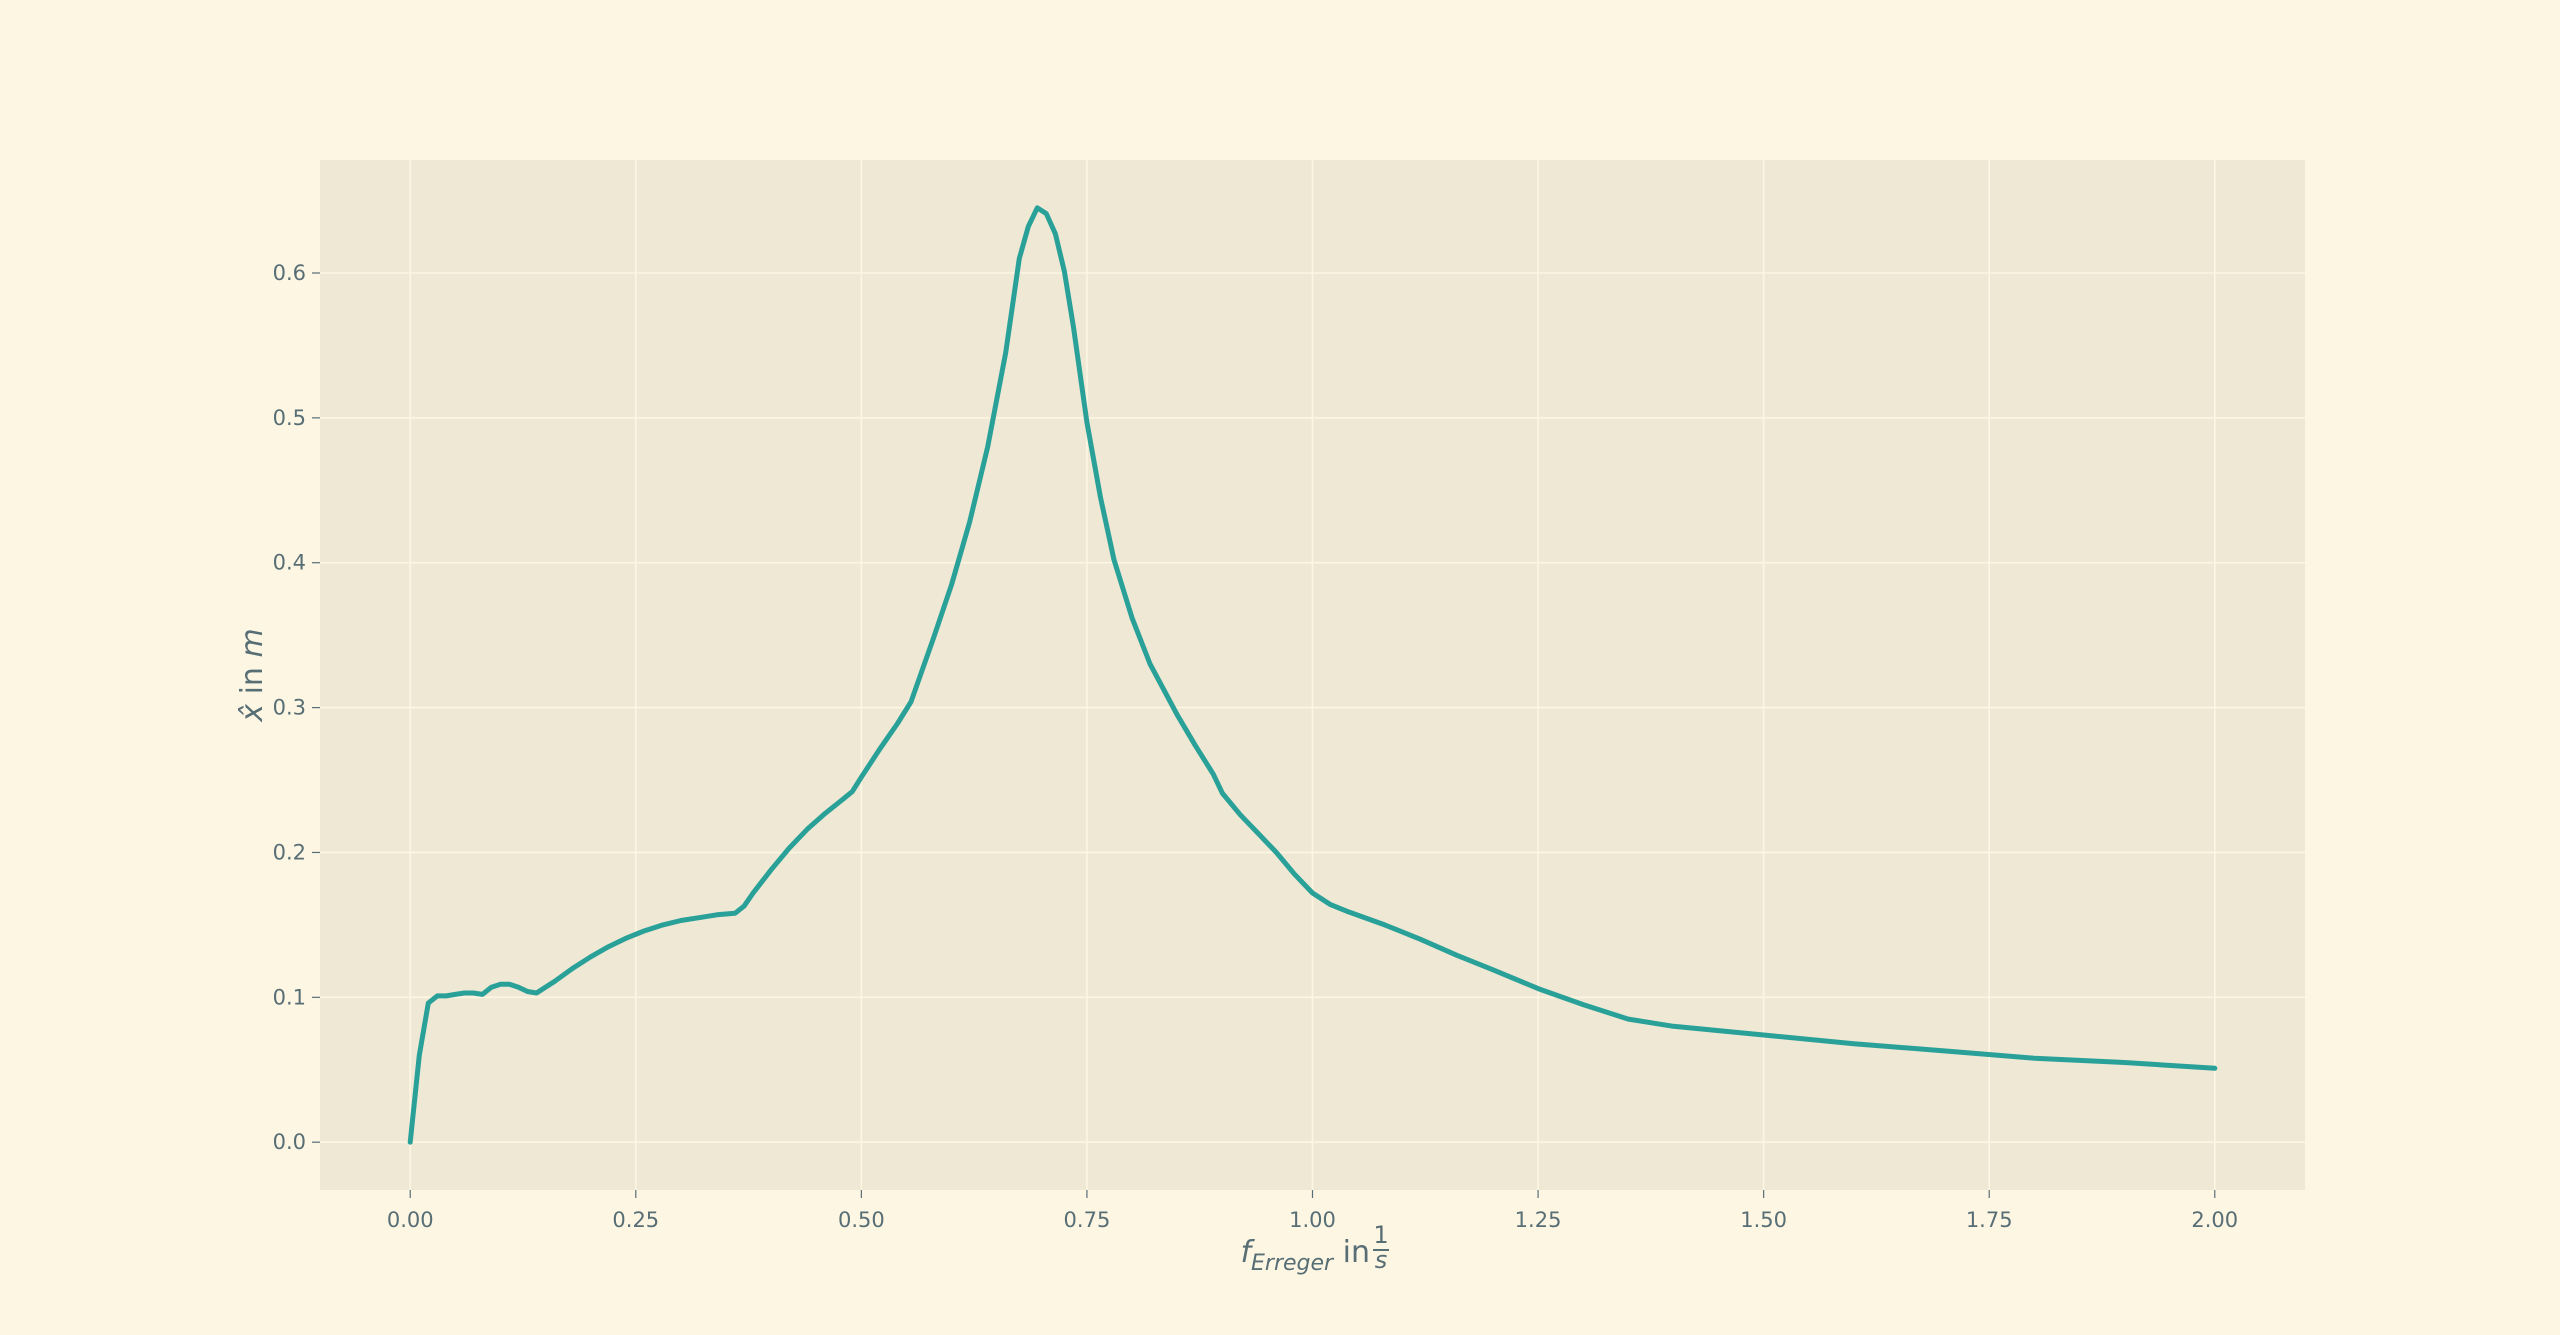 The image size is (2560, 1335). I want to click on x-tick-label: 0.00, so click(410, 1220).